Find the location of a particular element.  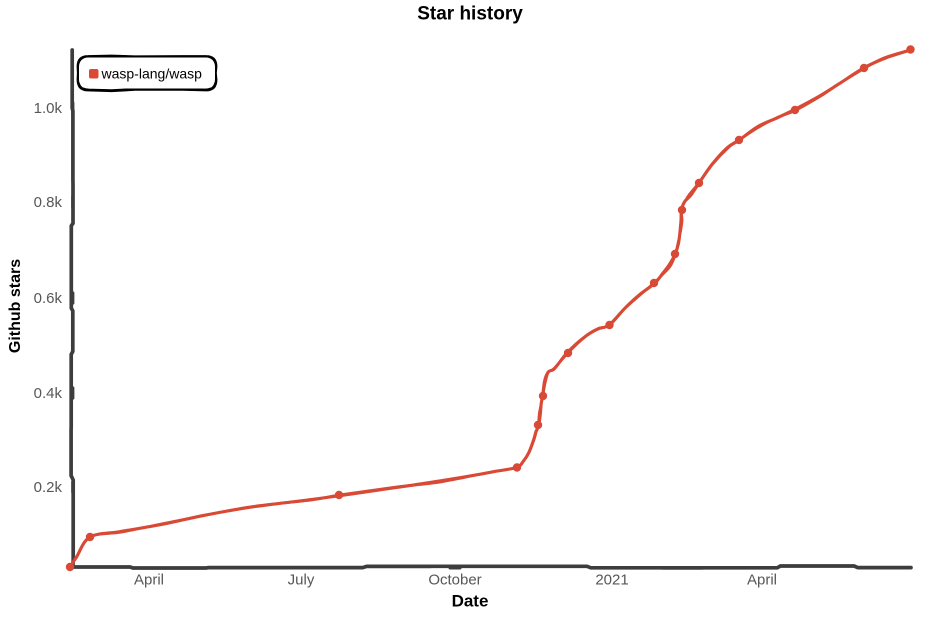

svg-text: July is located at coordinates (301, 580).